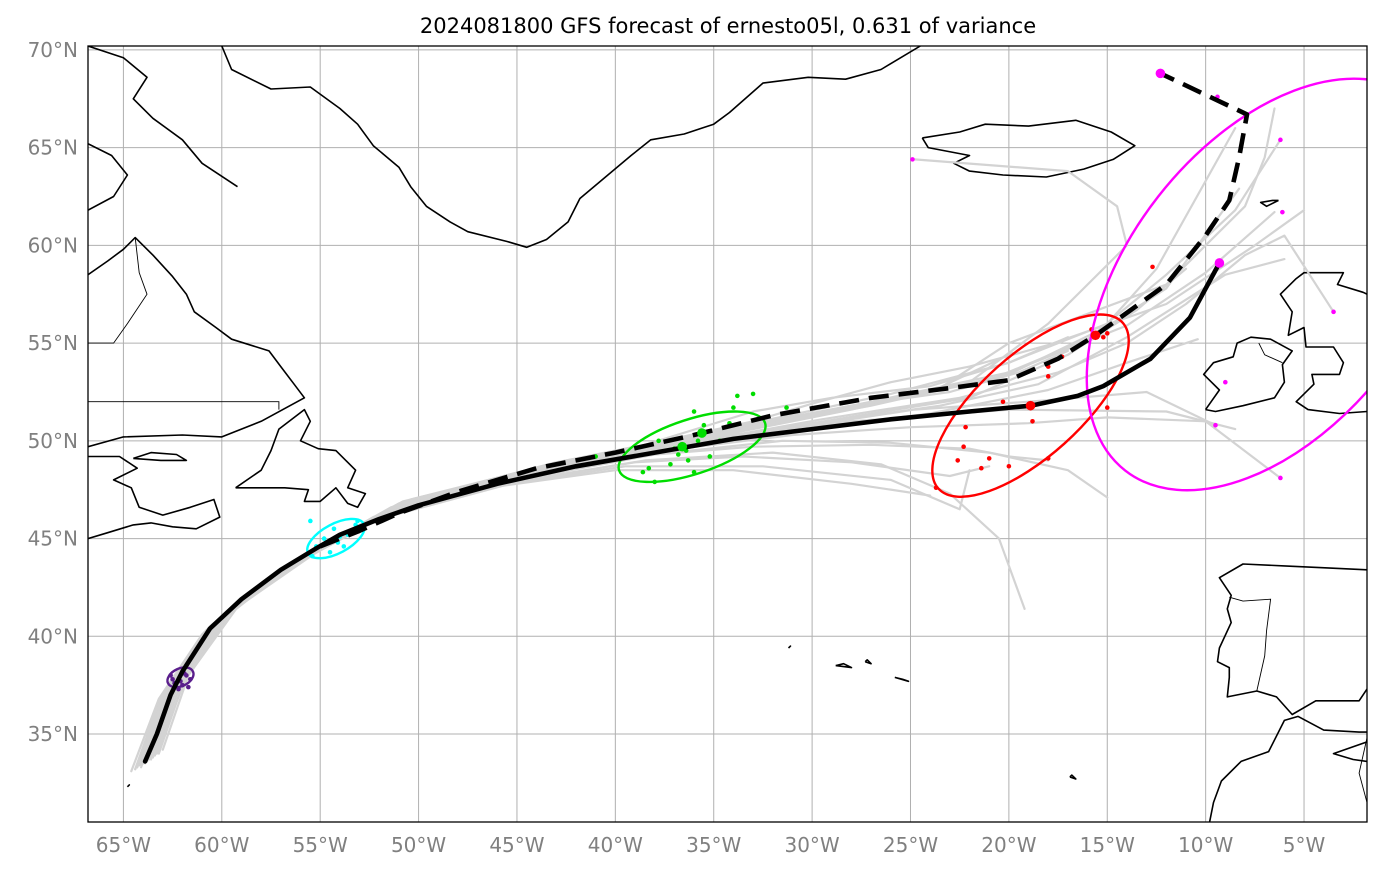 This screenshot has width=1382, height=871. Describe the element at coordinates (53, 343) in the screenshot. I see `y-tick-label: 55°N` at that location.